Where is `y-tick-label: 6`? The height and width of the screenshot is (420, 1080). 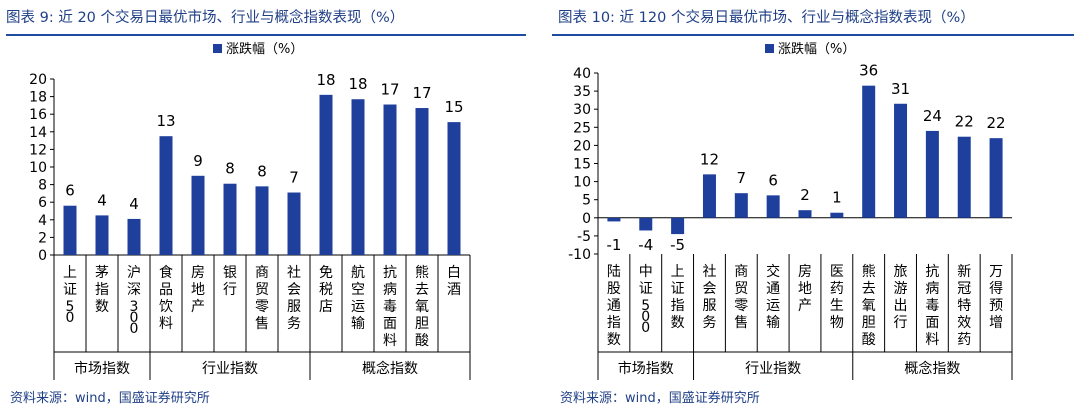 y-tick-label: 6 is located at coordinates (42, 203).